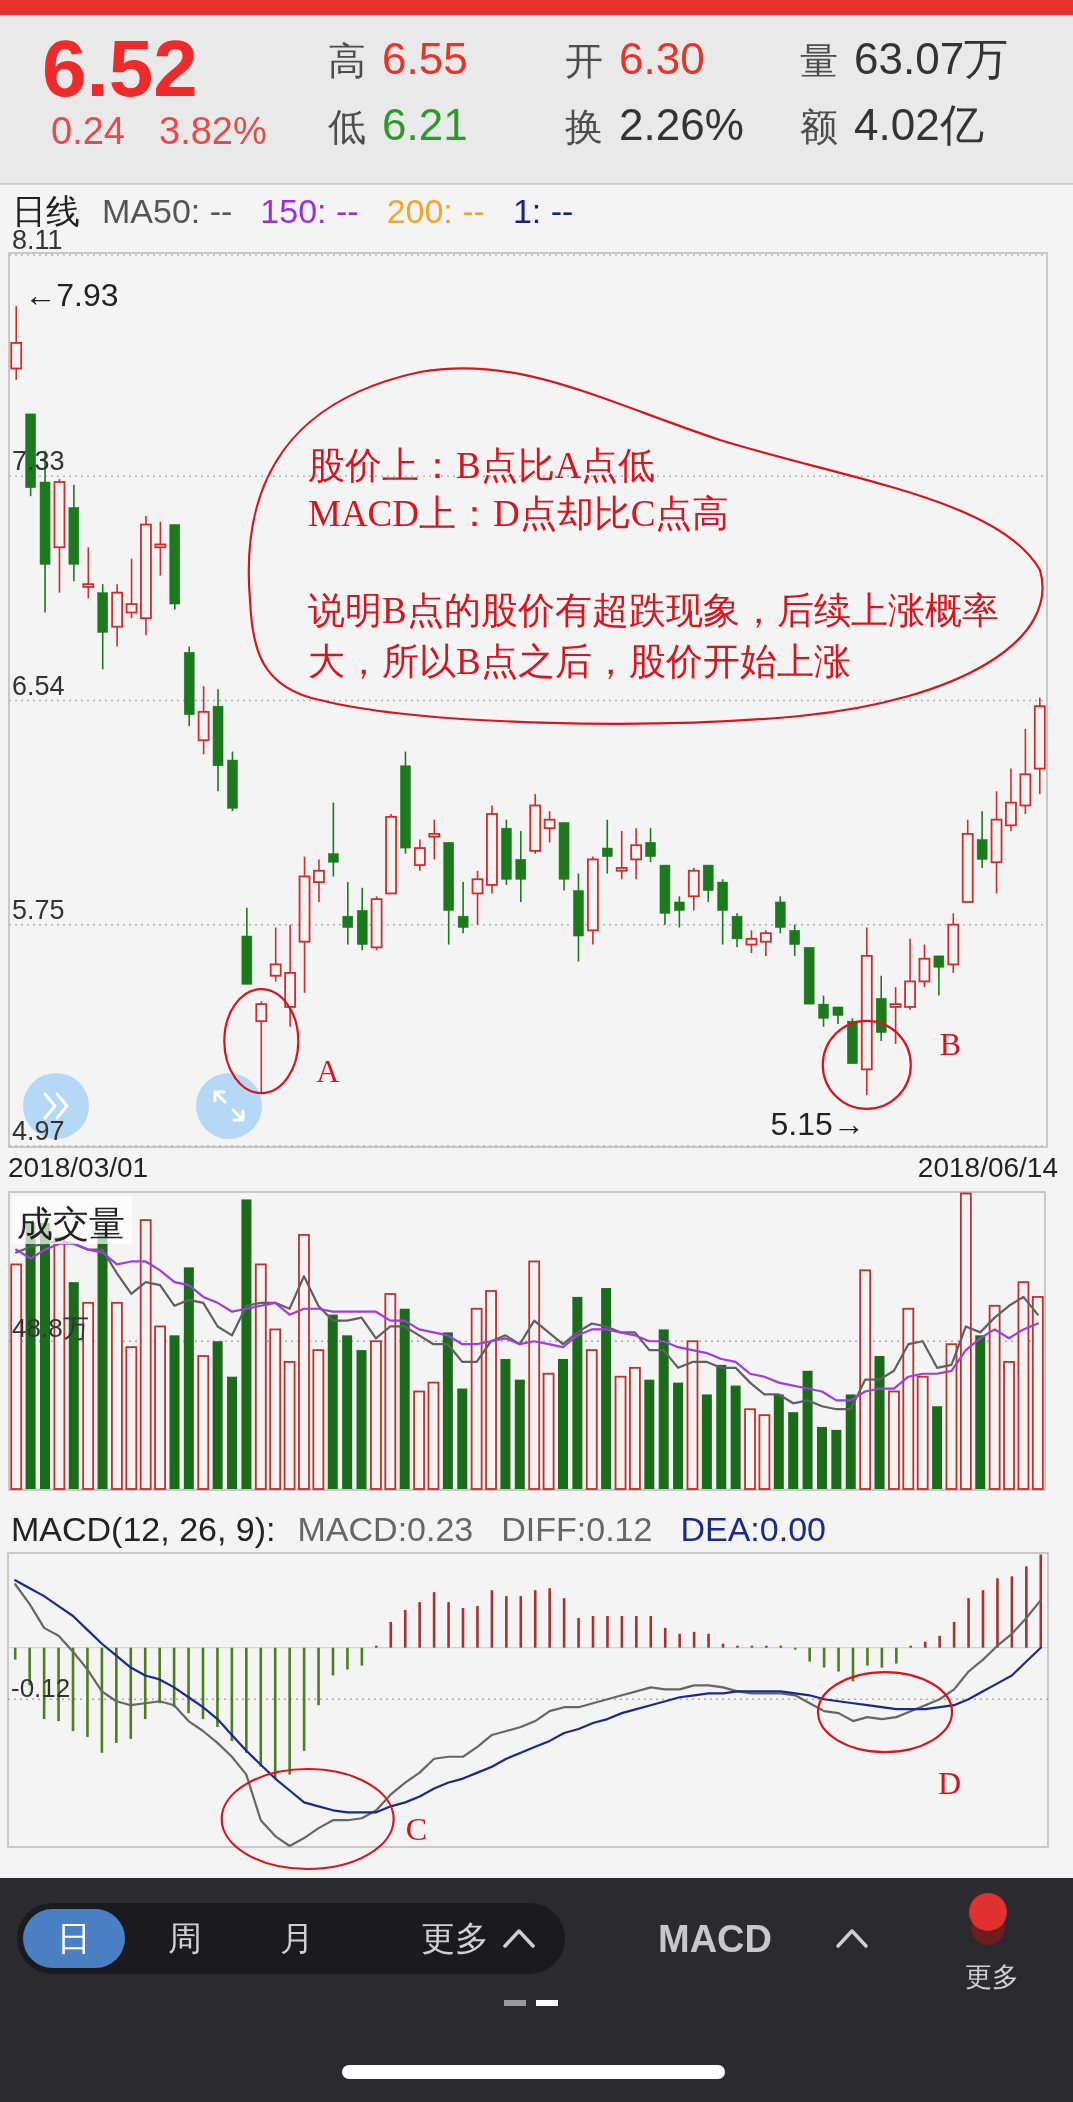  What do you see at coordinates (482, 465) in the screenshot?
I see `annotation: 股价上：B点比A点低` at bounding box center [482, 465].